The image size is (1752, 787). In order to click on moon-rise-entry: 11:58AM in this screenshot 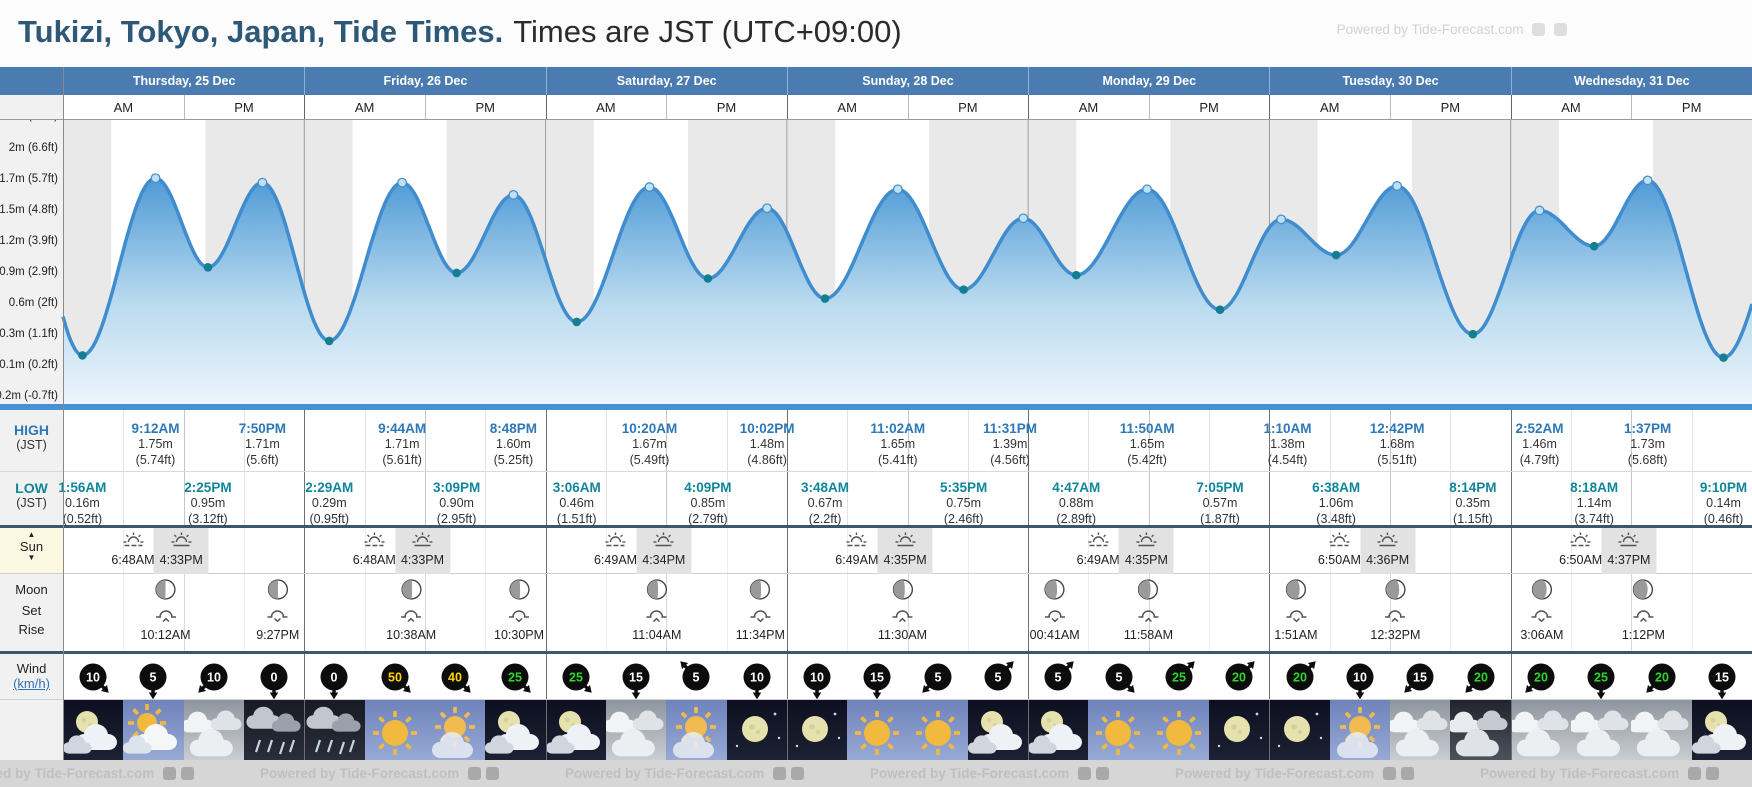, I will do `click(1148, 610)`.